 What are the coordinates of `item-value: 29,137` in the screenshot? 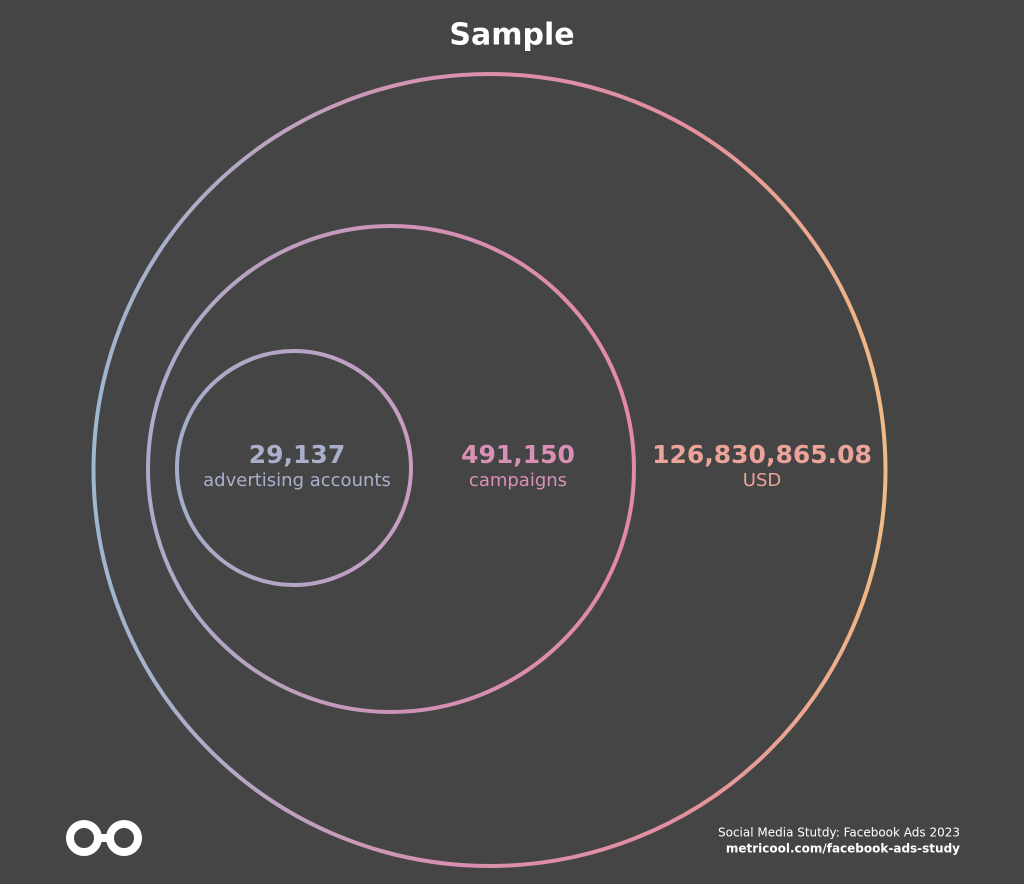 It's located at (297, 454).